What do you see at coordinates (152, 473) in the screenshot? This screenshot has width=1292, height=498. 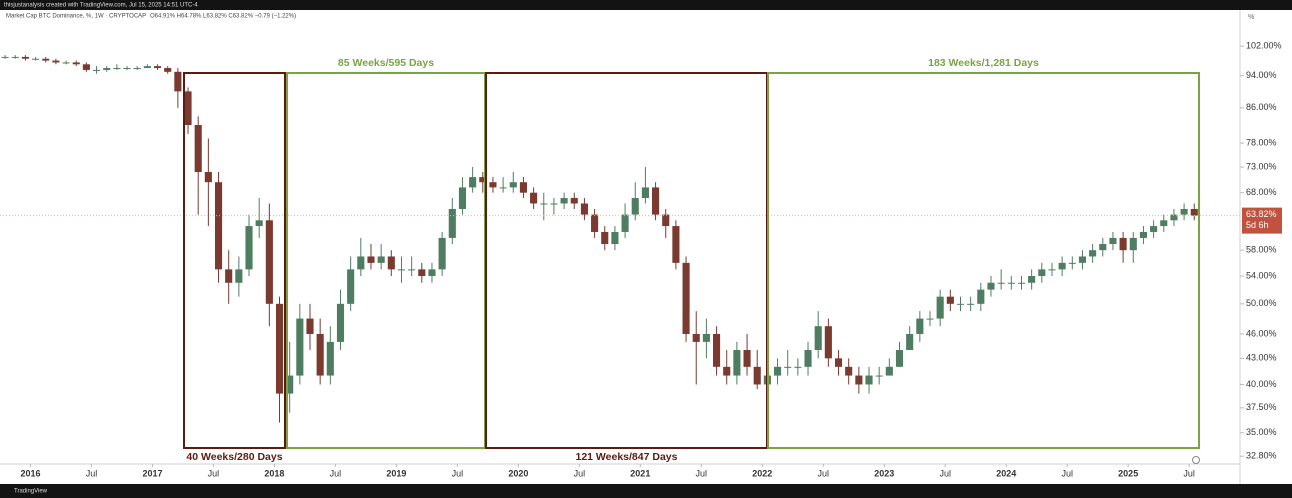 I see `x-tick-label: 2017` at bounding box center [152, 473].